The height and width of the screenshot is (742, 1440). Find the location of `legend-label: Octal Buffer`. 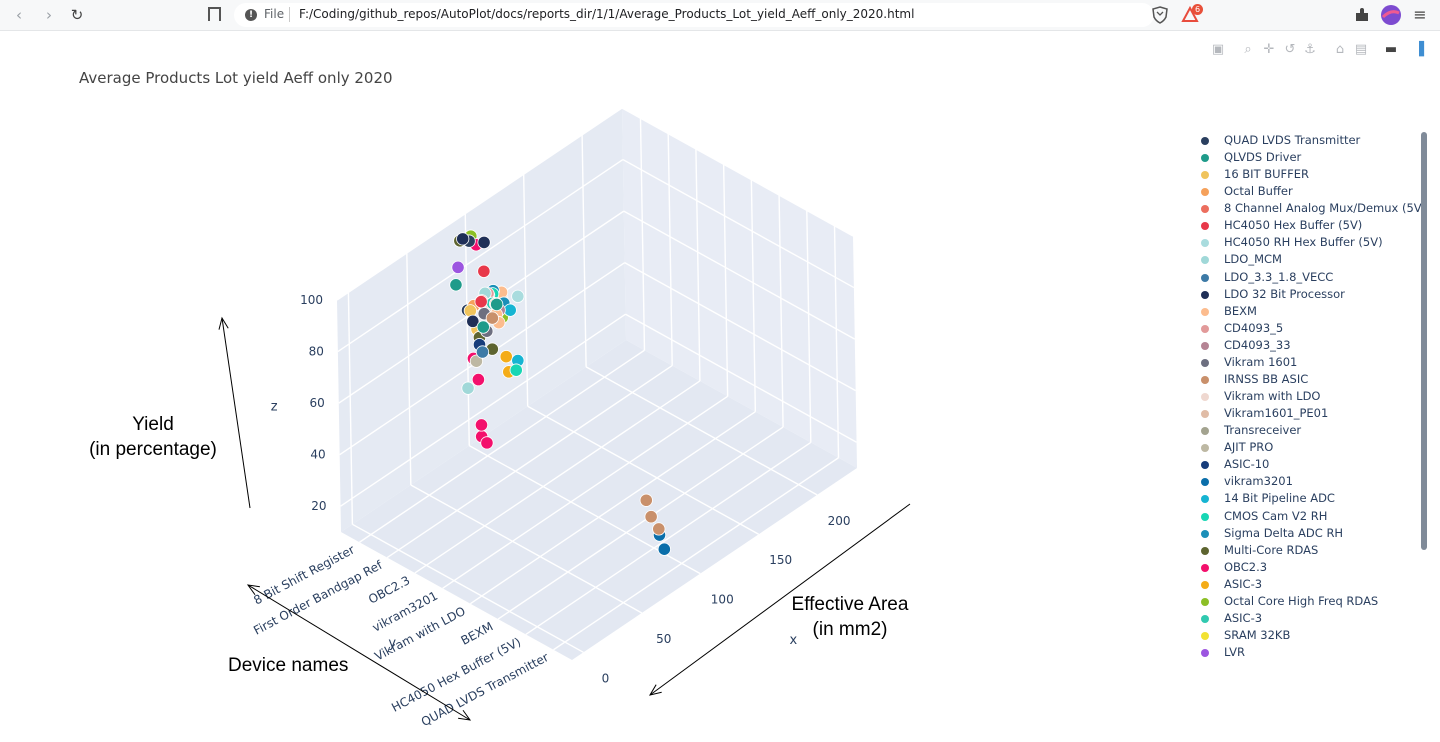

legend-label: Octal Buffer is located at coordinates (1258, 191).